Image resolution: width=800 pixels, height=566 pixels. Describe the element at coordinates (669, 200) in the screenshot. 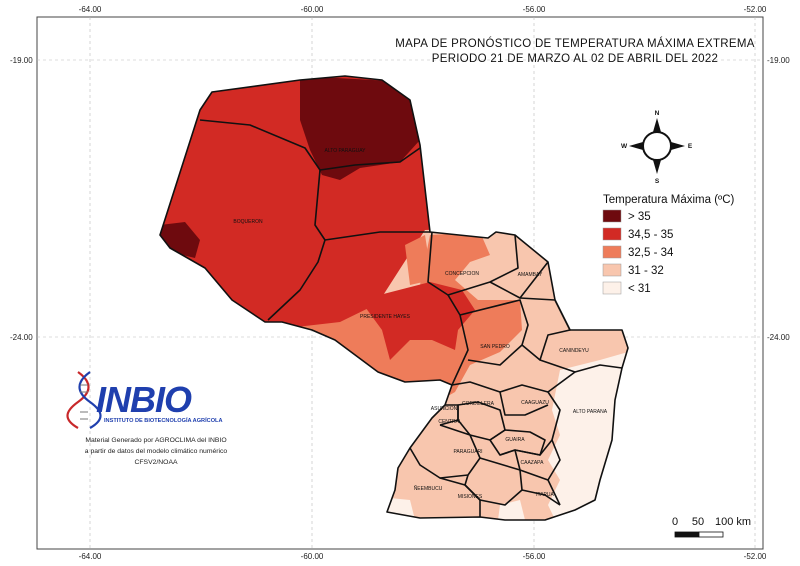

I see `legend-title: Temperatura Máxima (ºC)` at that location.